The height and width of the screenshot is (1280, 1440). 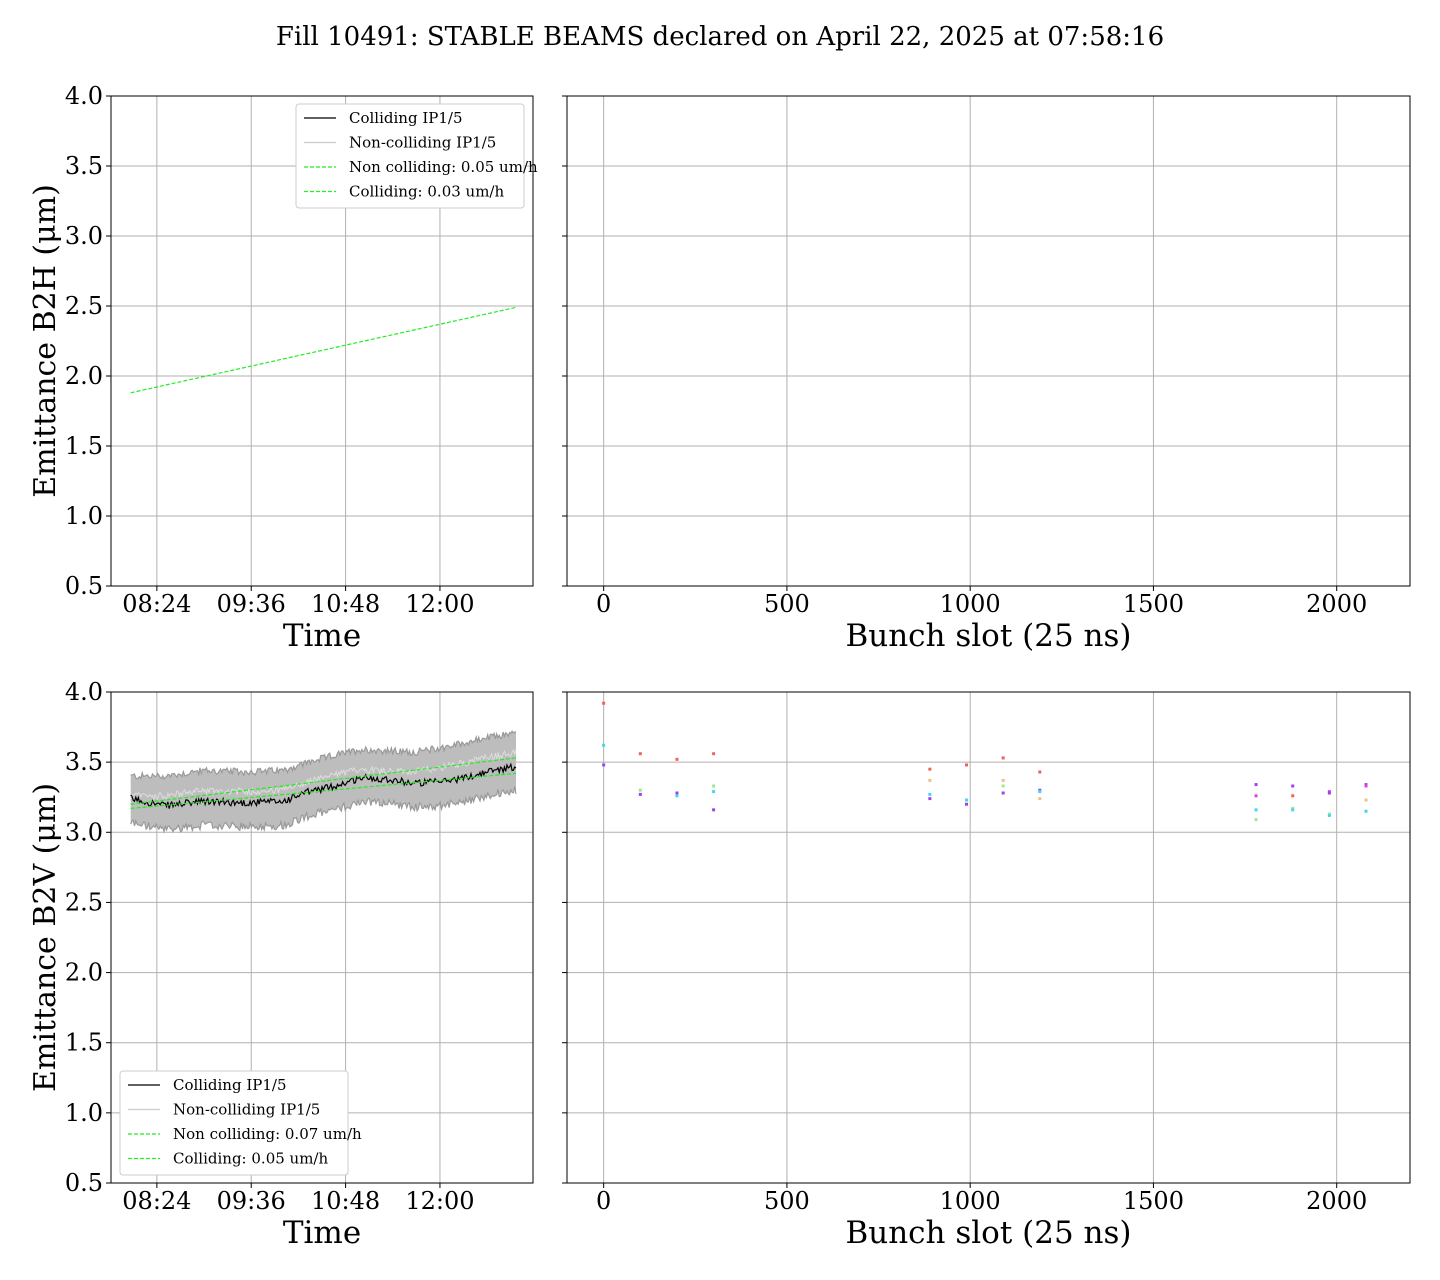 I want to click on legend-label: Non colliding: 0.07 um/h, so click(x=267, y=1134).